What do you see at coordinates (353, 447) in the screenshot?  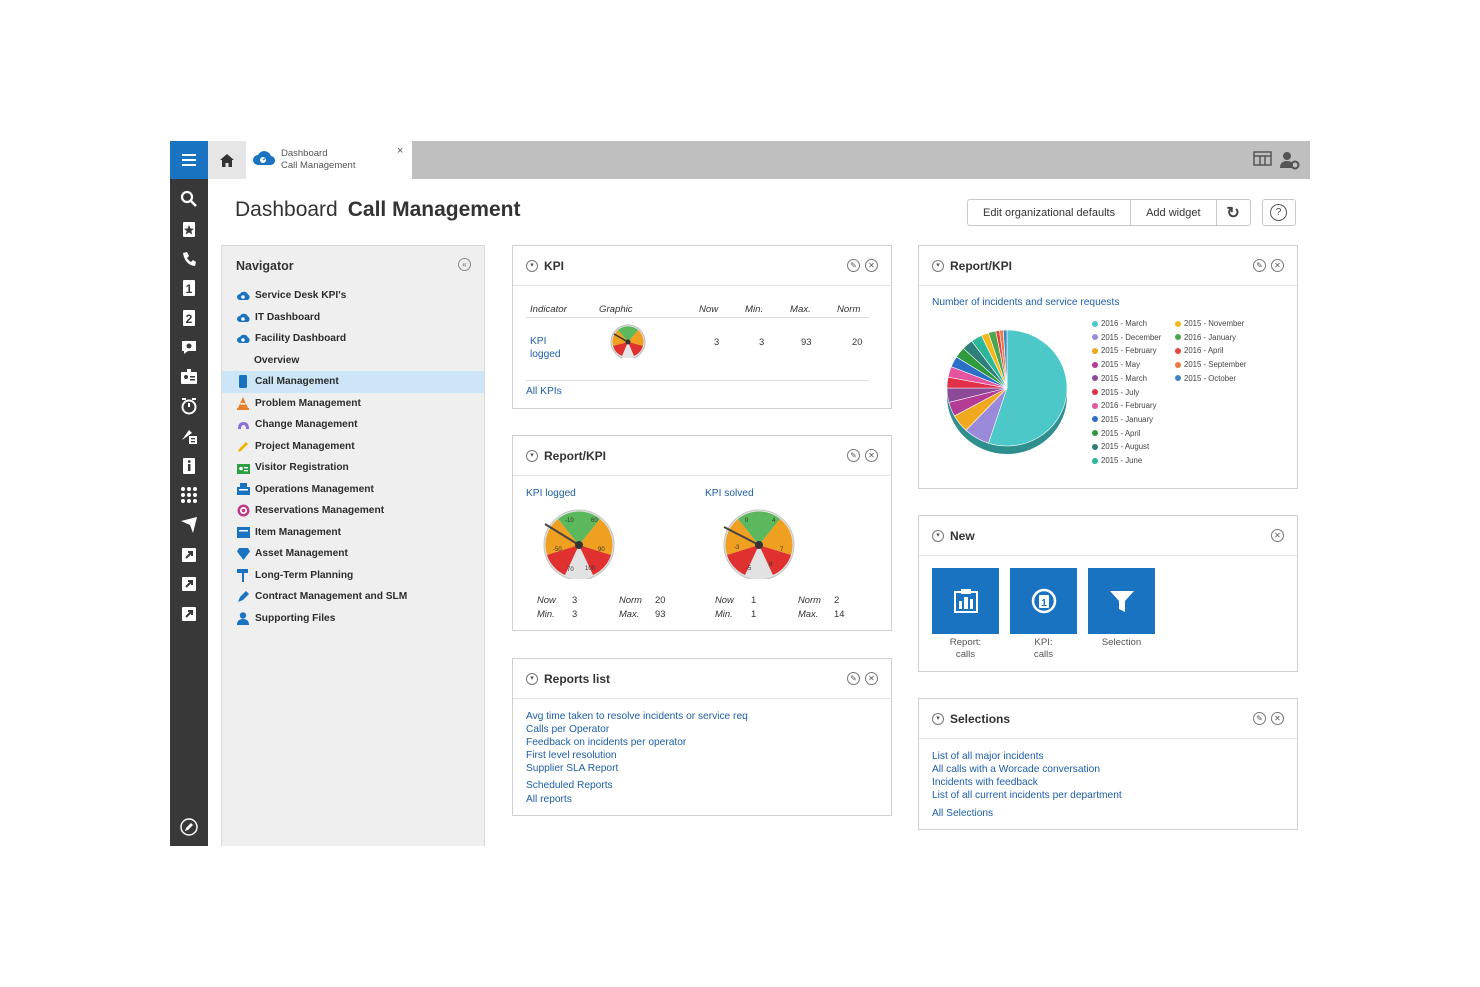 I see `navigator-item: Project Management` at bounding box center [353, 447].